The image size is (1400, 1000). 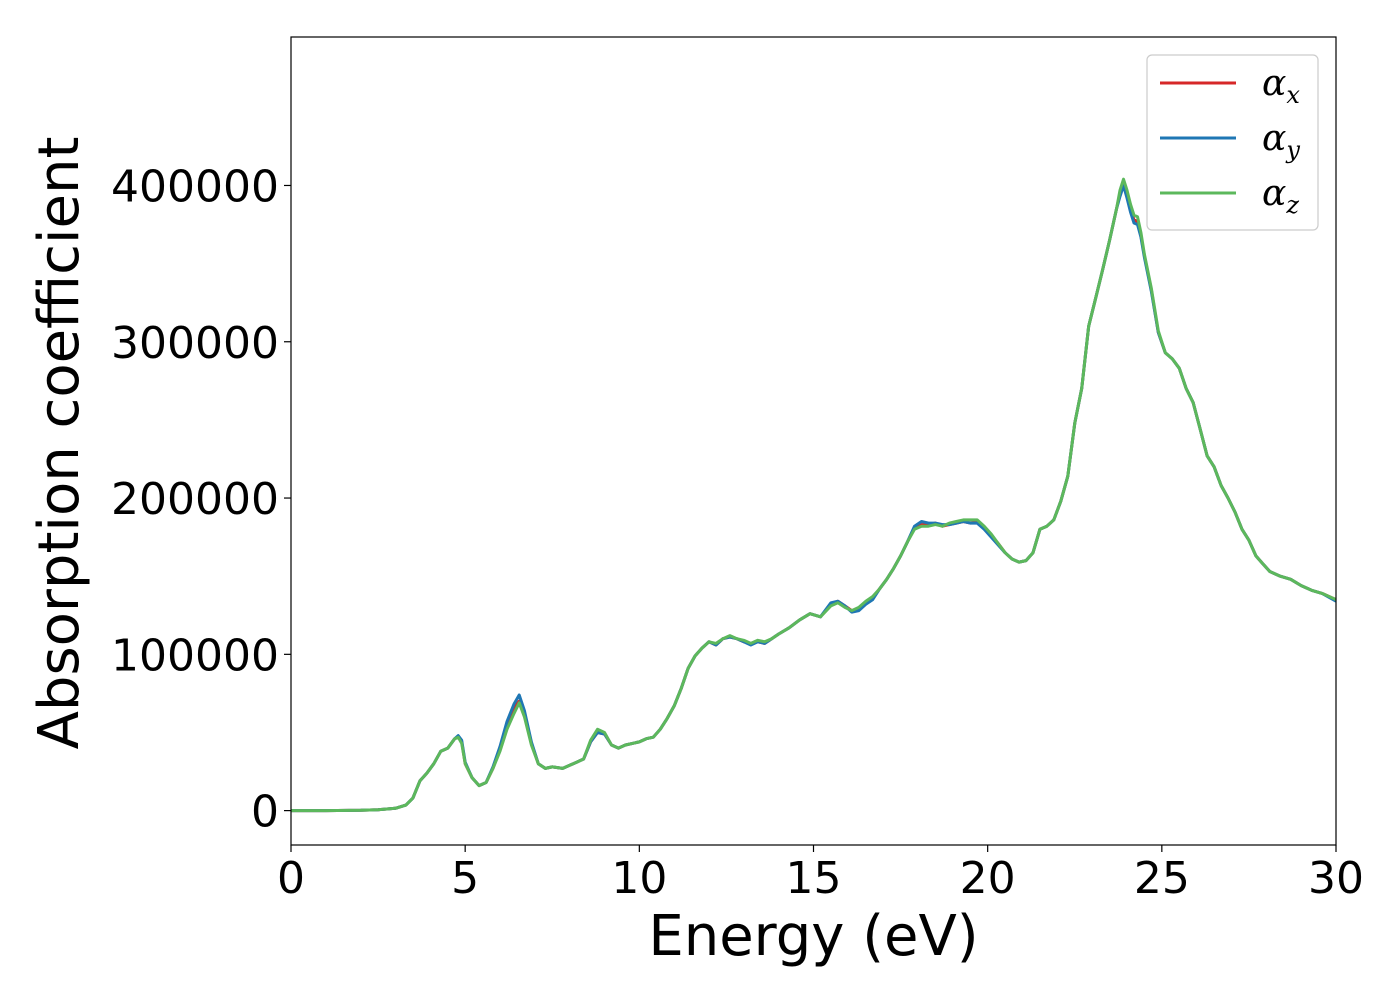 I want to click on y-axis-ticks: 0 100000 200000 300000 400000, so click(x=201, y=499).